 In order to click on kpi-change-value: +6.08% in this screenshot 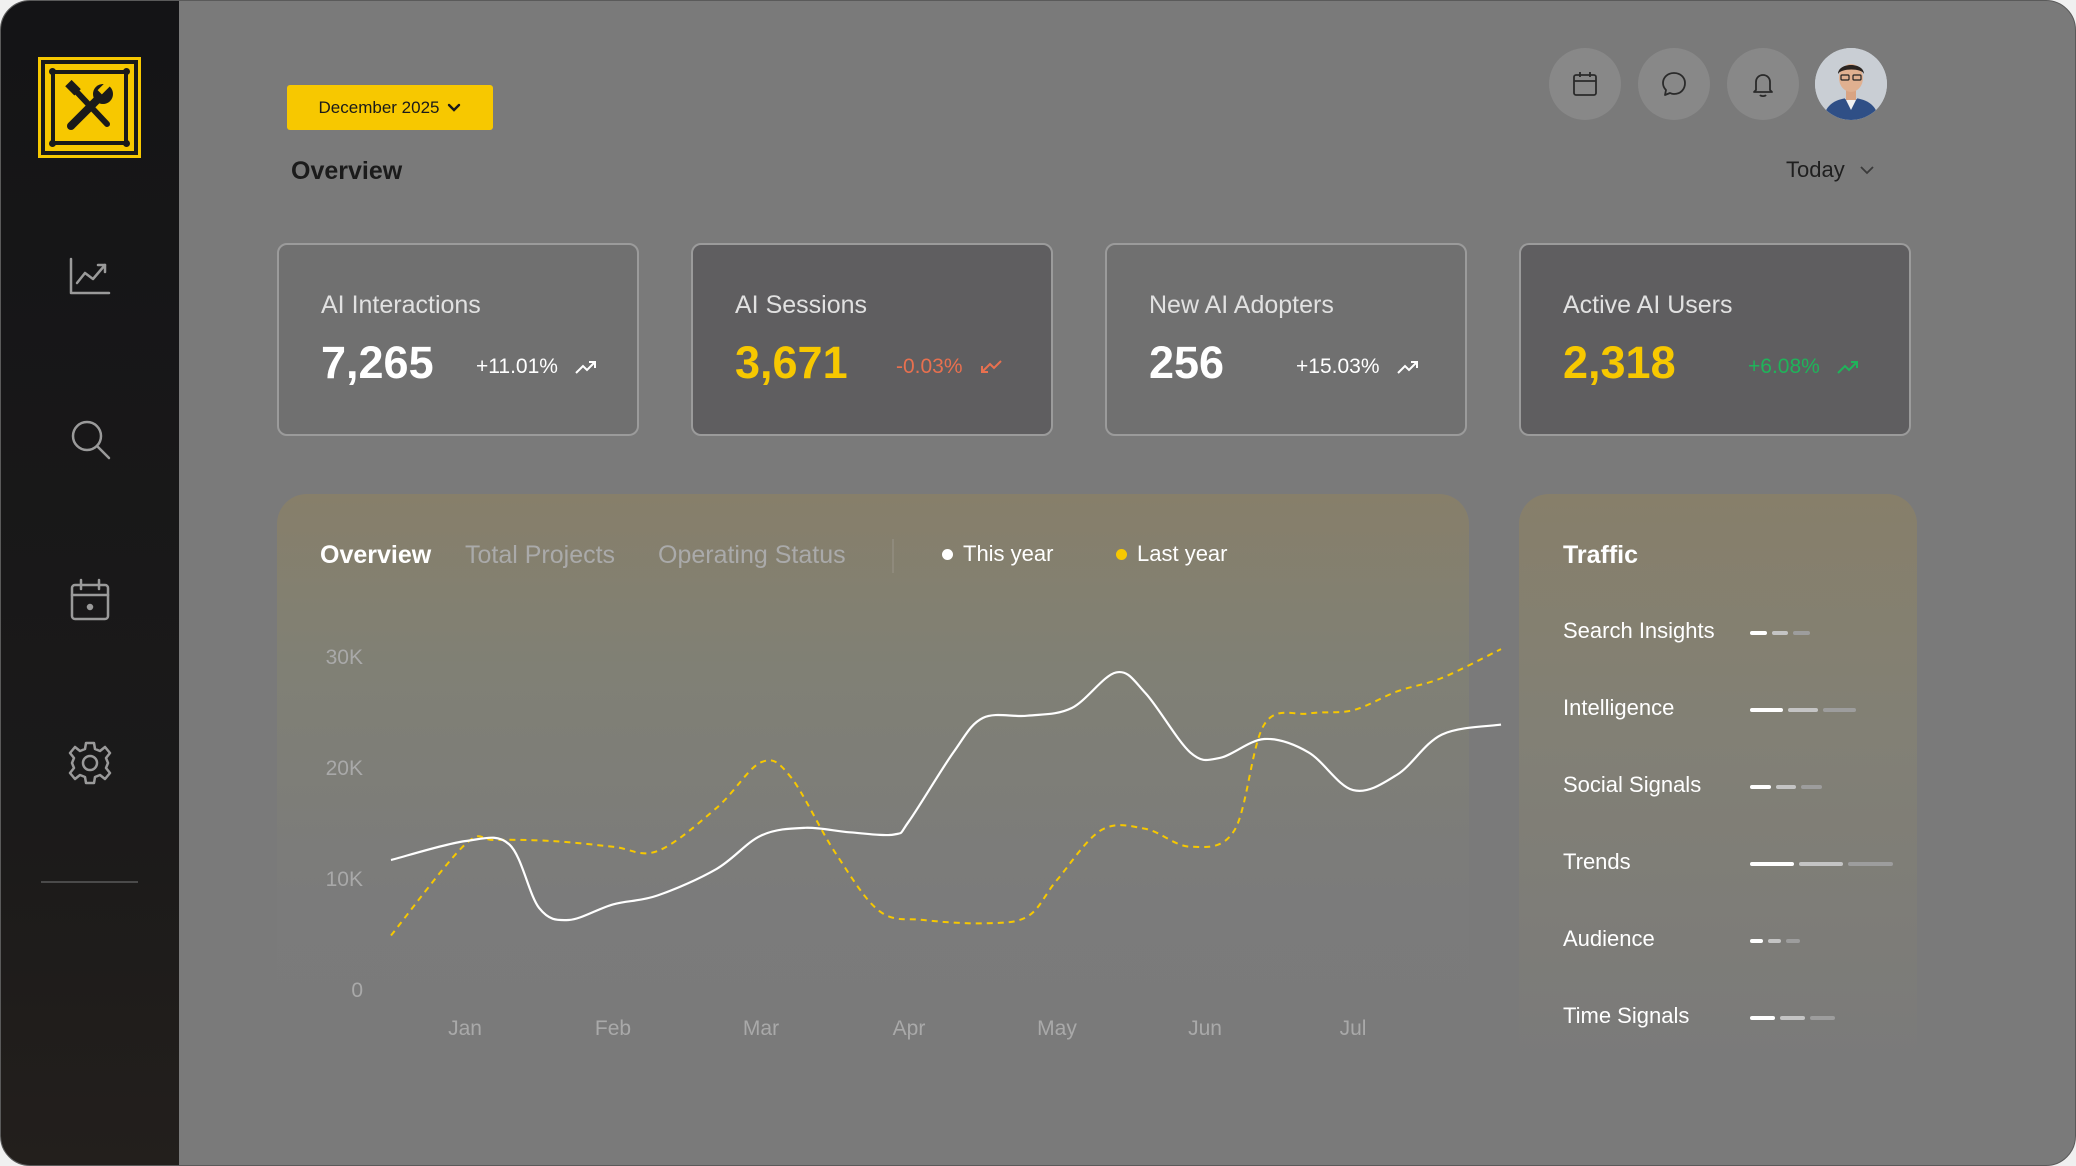, I will do `click(1784, 366)`.